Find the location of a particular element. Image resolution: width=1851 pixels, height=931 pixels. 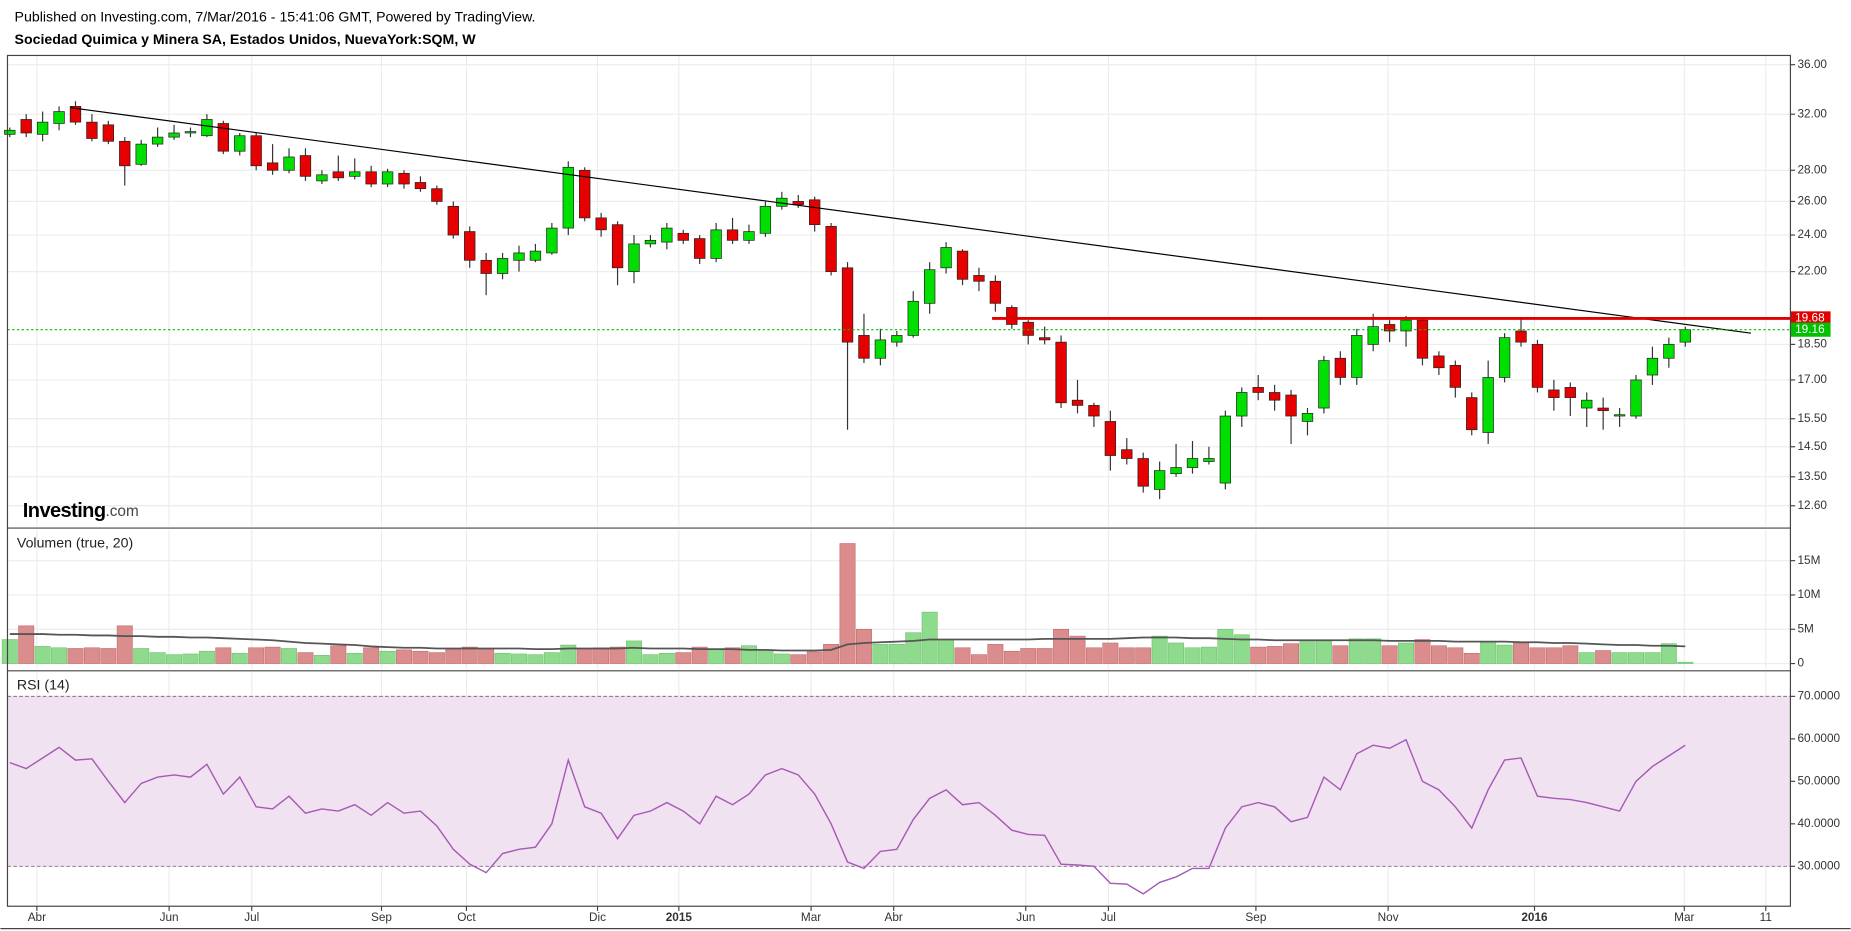

logo-main: Investing is located at coordinates (64, 511).